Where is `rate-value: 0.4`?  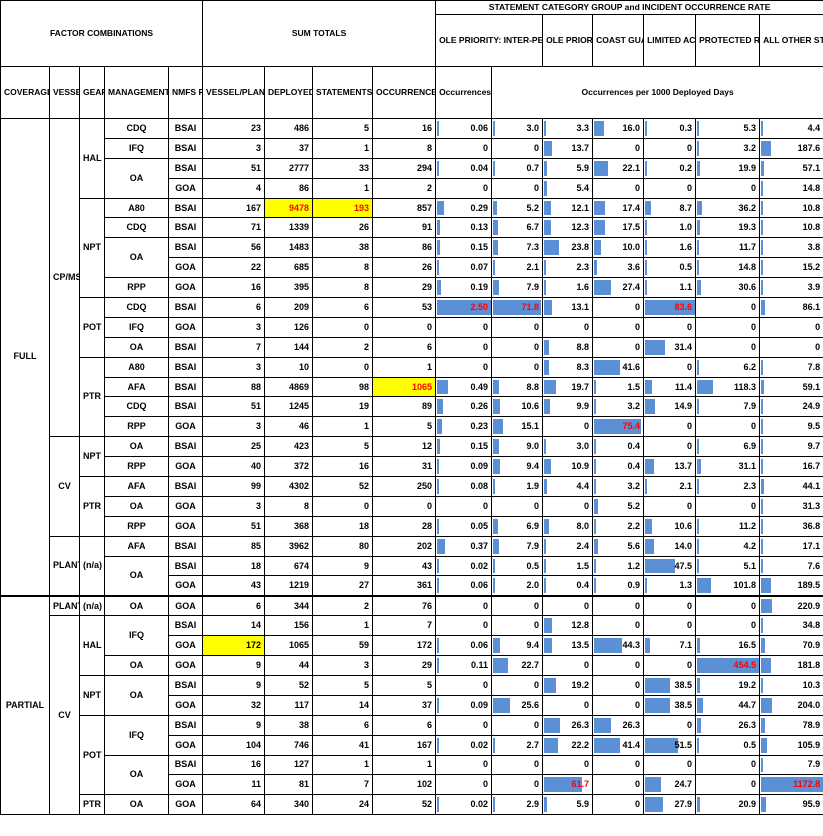 rate-value: 0.4 is located at coordinates (583, 585).